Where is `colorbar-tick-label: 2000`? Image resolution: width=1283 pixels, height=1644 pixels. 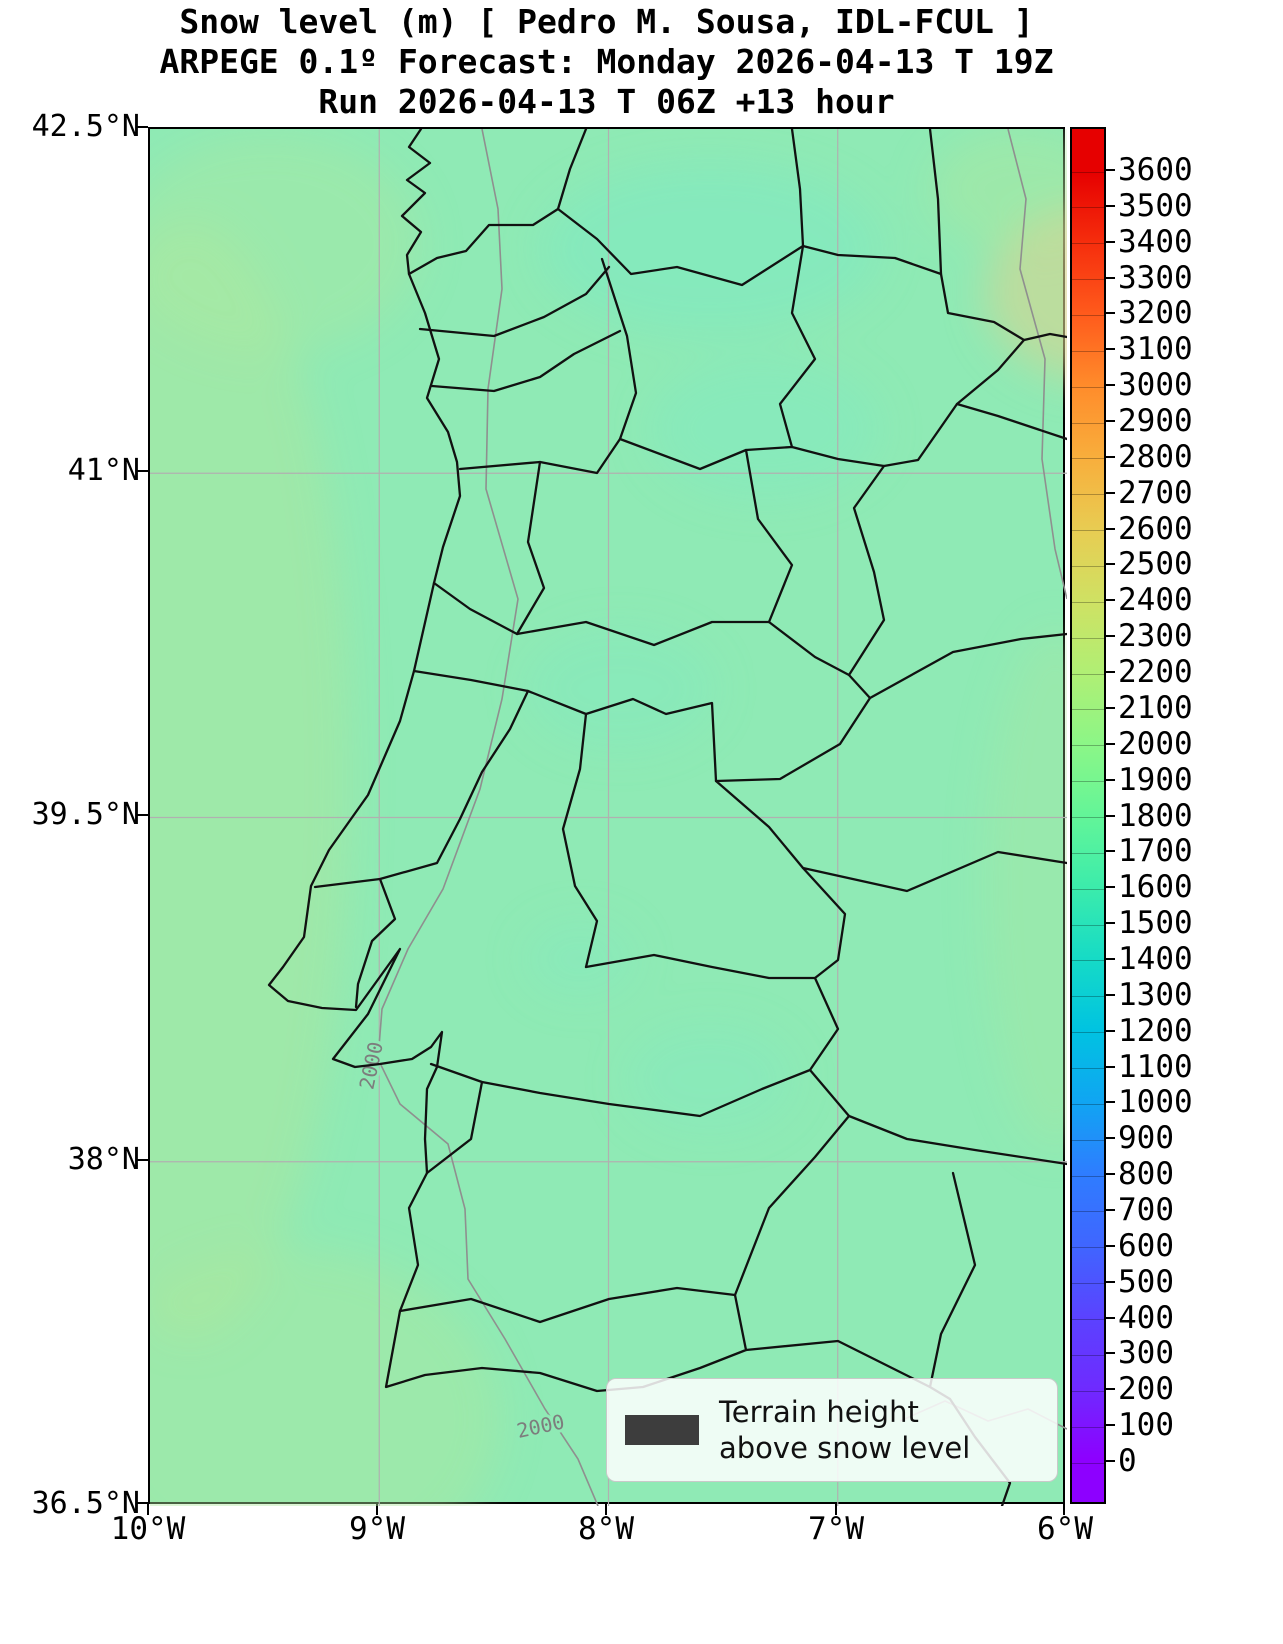 colorbar-tick-label: 2000 is located at coordinates (1155, 743).